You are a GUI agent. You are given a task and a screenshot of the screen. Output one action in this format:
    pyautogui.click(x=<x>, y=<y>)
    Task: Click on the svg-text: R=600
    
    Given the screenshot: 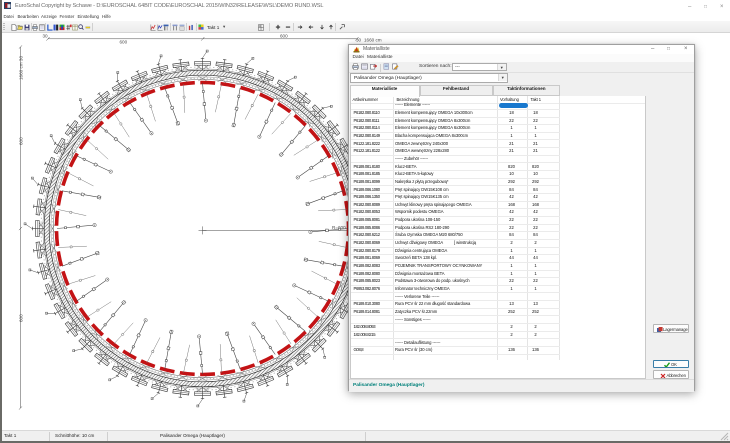 What is the action you would take?
    pyautogui.click(x=339, y=227)
    